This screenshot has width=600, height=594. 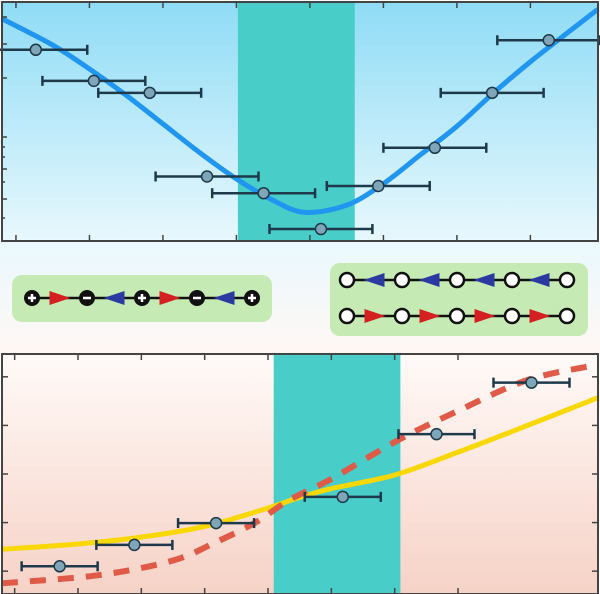 What do you see at coordinates (300, 299) in the screenshot?
I see `insets` at bounding box center [300, 299].